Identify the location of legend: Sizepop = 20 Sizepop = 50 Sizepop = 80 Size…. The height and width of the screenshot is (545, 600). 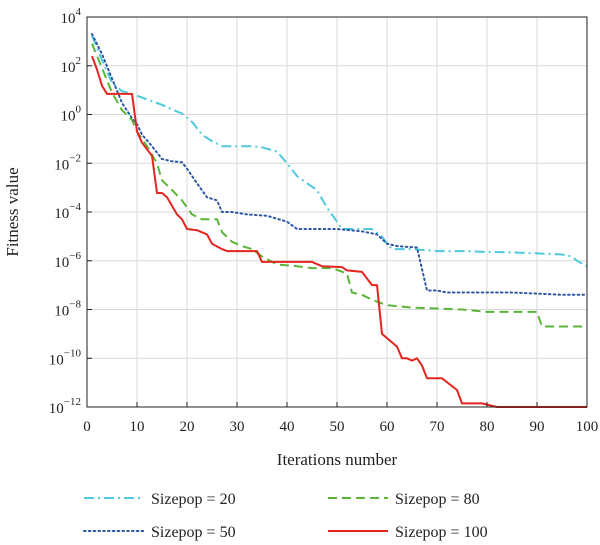
(285, 516).